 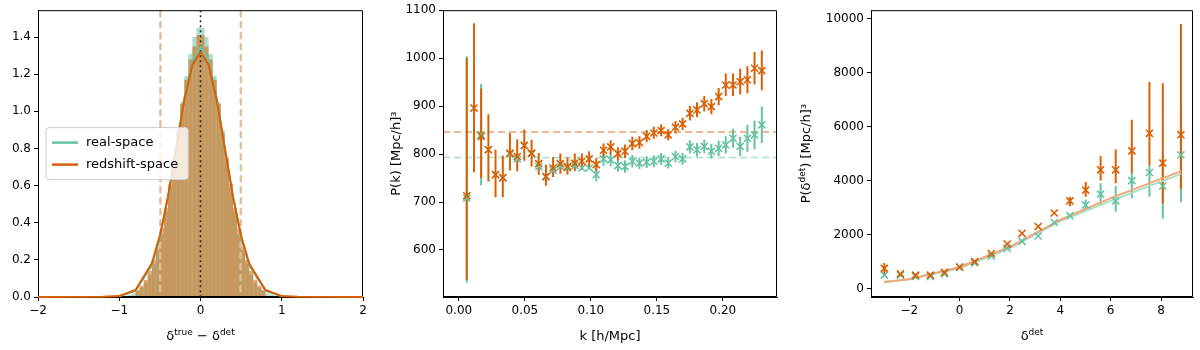 I want to click on y-tick-label: 1100, so click(x=420, y=9).